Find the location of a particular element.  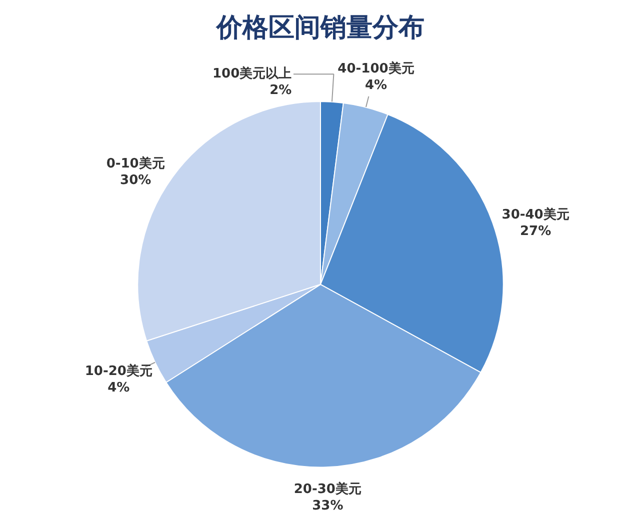

data-label: 30% is located at coordinates (136, 180).